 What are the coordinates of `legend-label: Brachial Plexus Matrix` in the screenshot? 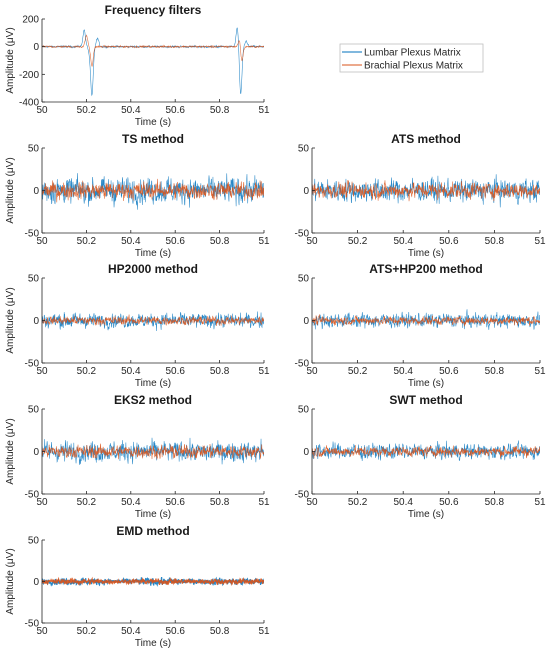 It's located at (413, 66).